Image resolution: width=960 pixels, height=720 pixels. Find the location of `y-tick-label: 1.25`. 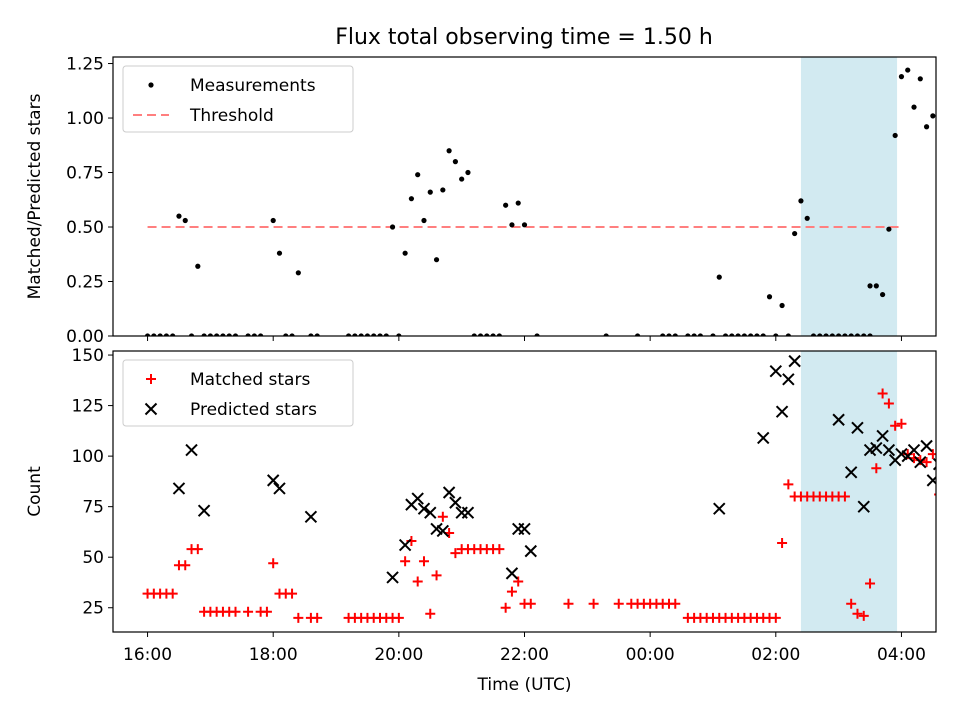

y-tick-label: 1.25 is located at coordinates (85, 65).